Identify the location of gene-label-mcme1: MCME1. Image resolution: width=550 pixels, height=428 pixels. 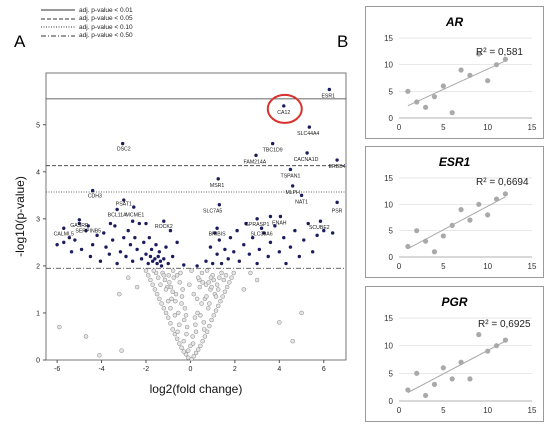
(135, 216).